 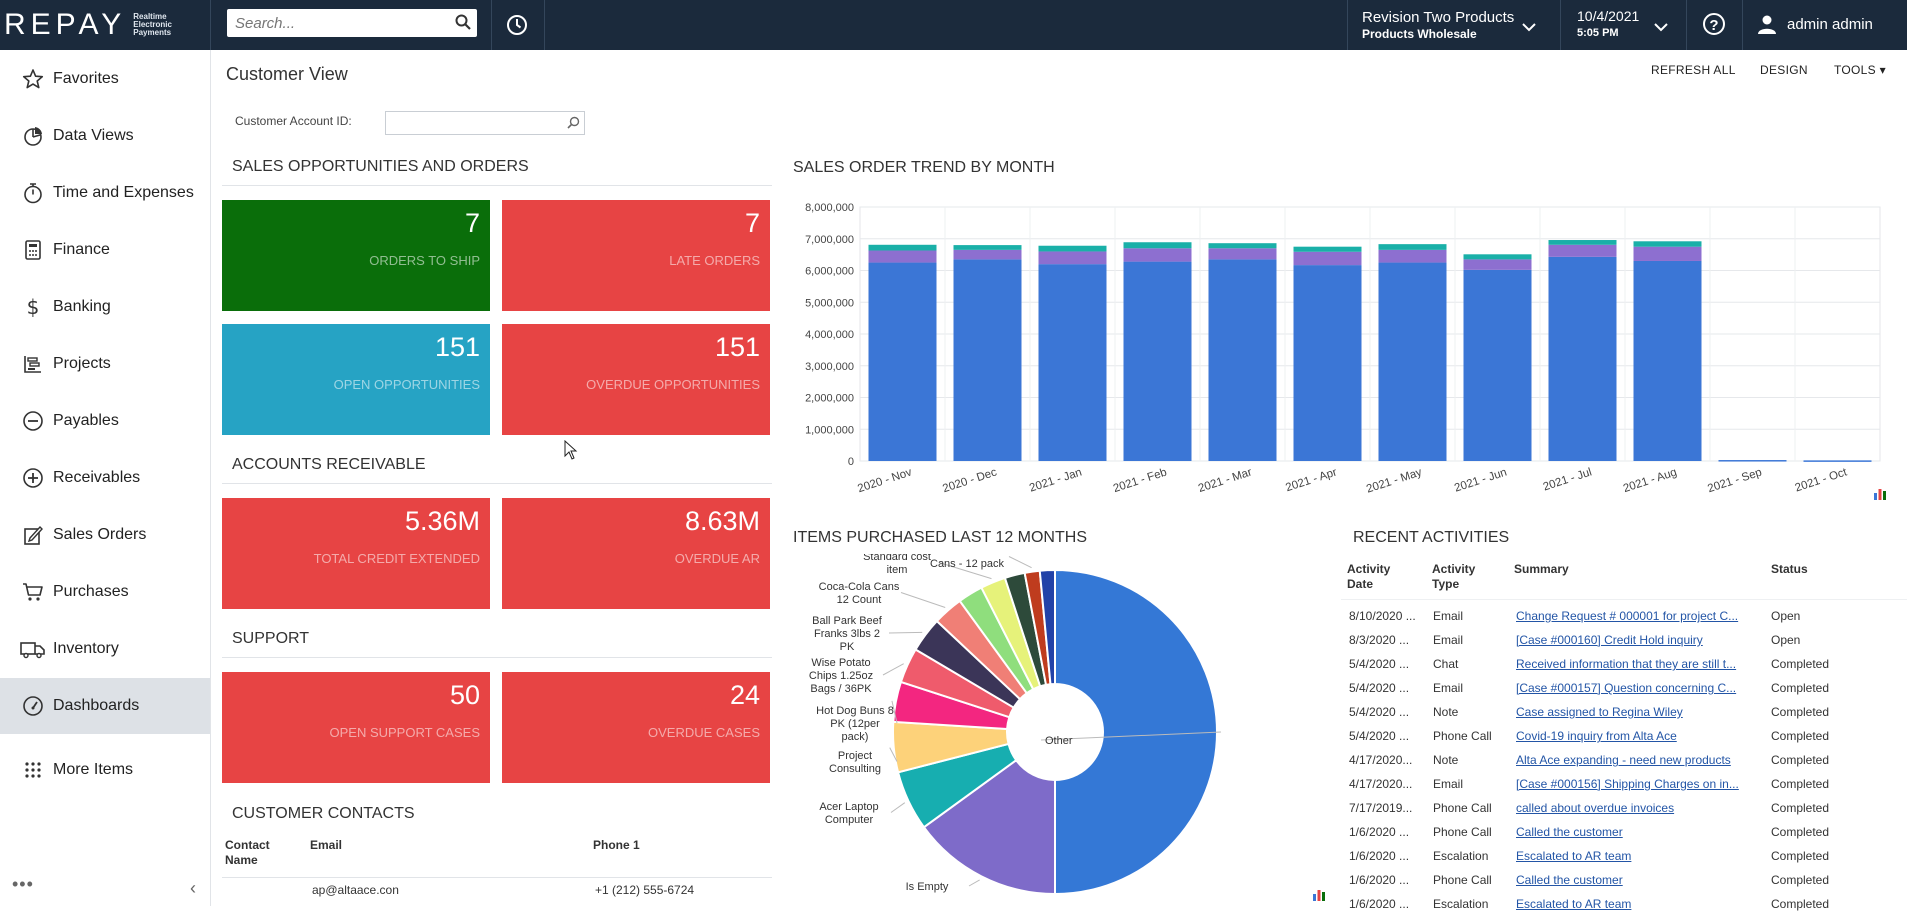 What do you see at coordinates (1608, 23) in the screenshot?
I see `business-date-selector: 10/4/2021 5:05 PM` at bounding box center [1608, 23].